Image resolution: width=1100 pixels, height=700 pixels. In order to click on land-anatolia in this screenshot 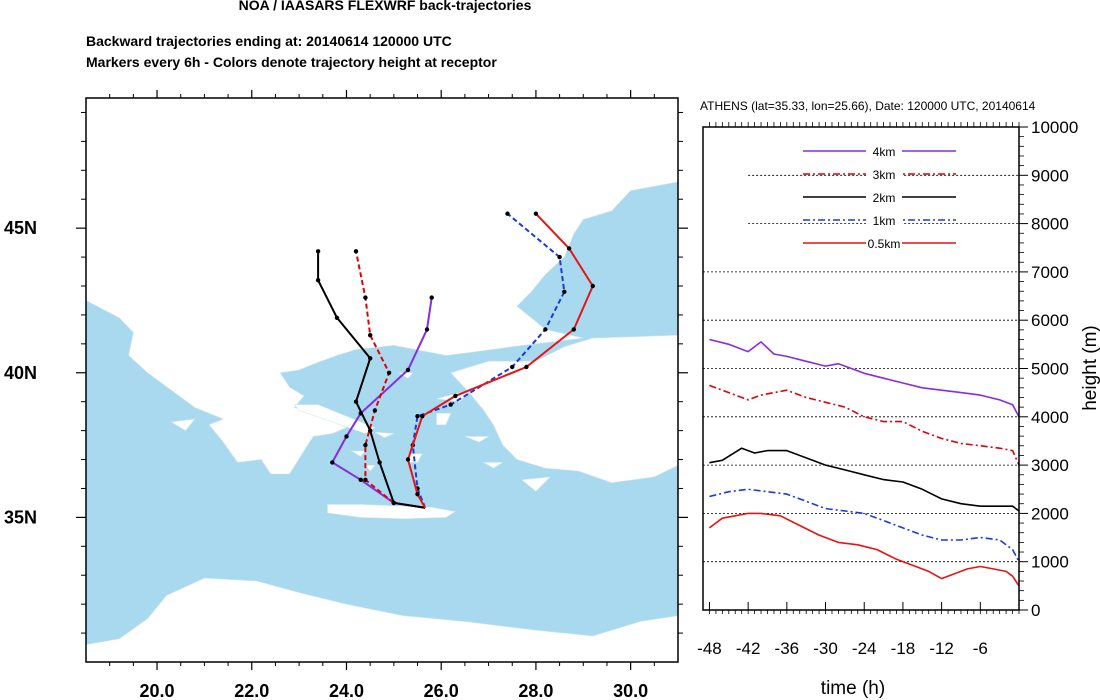, I will do `click(564, 409)`.